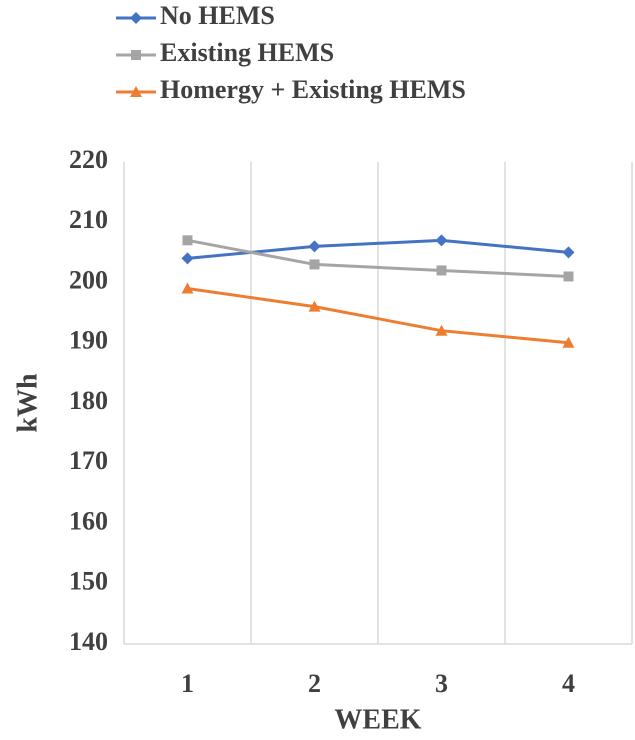 This screenshot has height=740, width=635. What do you see at coordinates (377, 719) in the screenshot?
I see `x-axis-label: WEEK` at bounding box center [377, 719].